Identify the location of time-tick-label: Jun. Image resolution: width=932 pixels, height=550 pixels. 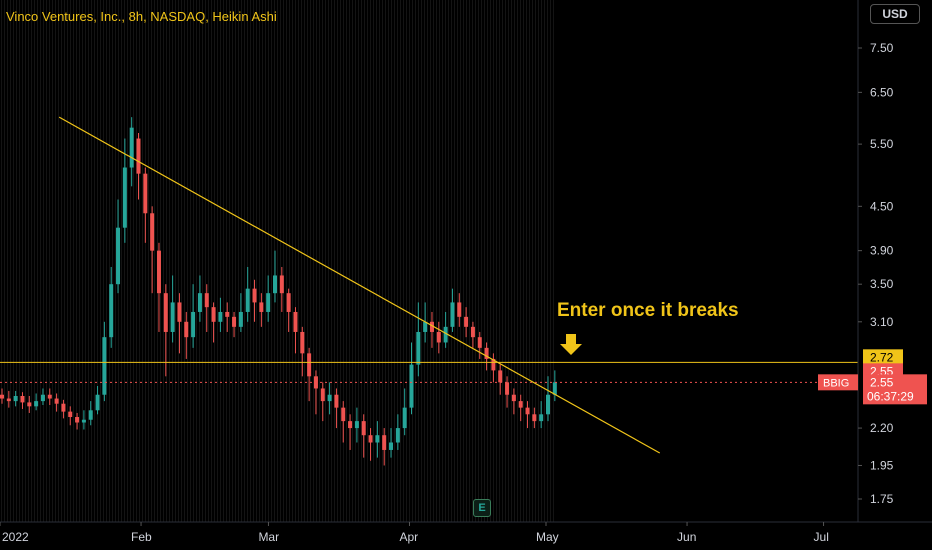
(686, 537).